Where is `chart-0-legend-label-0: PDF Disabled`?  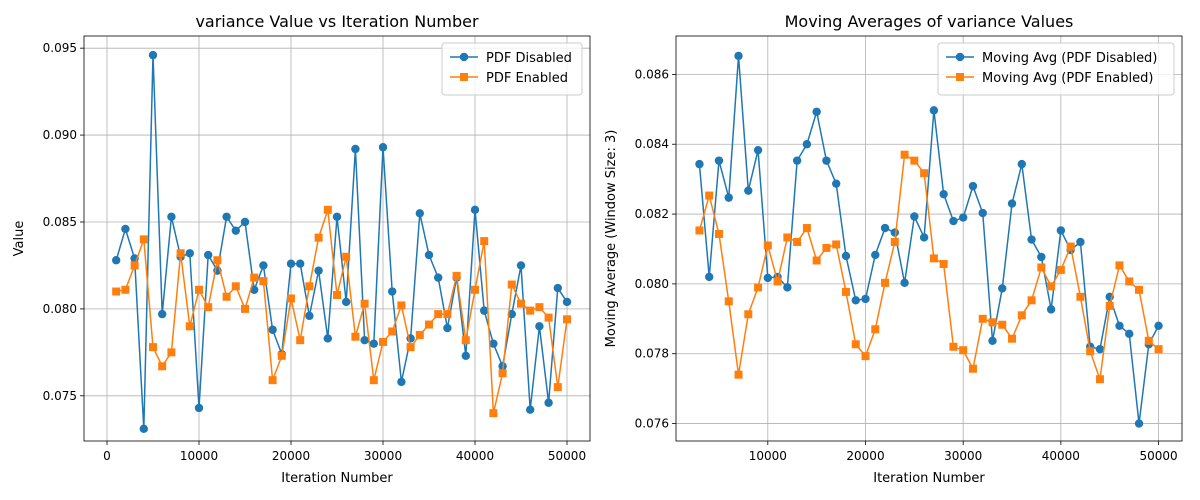 chart-0-legend-label-0: PDF Disabled is located at coordinates (529, 58).